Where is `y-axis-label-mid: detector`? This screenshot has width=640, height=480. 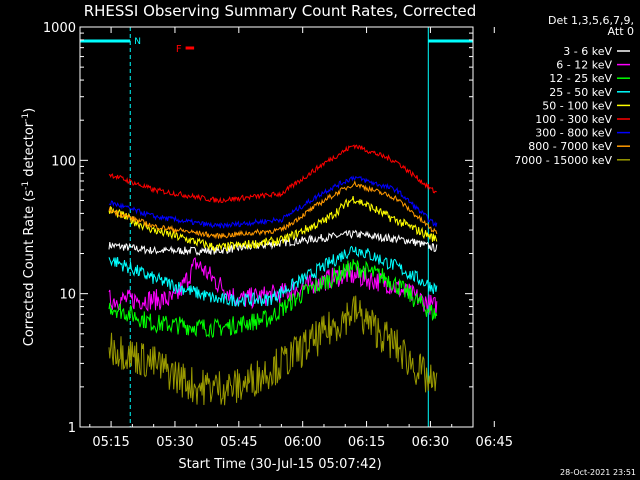 y-axis-label-mid: detector is located at coordinates (29, 151).